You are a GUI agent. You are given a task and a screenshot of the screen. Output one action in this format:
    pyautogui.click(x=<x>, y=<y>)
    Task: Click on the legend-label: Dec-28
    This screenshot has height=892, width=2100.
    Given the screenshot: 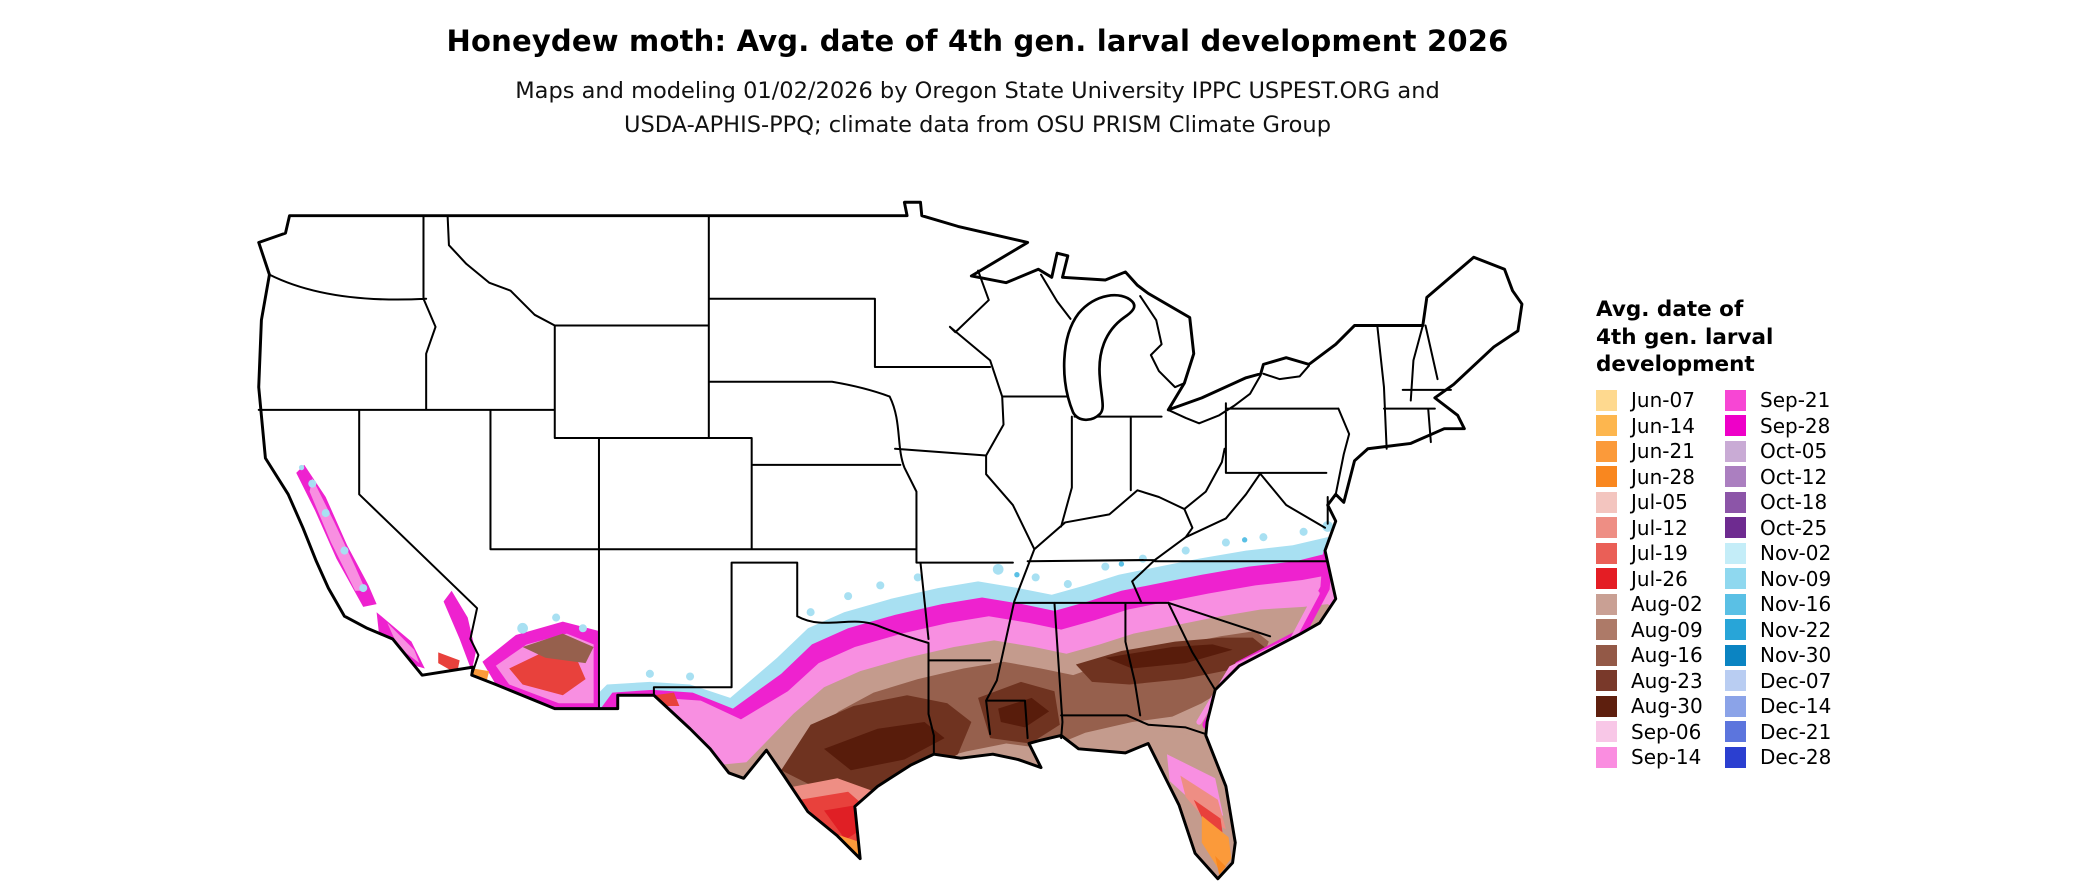 What is the action you would take?
    pyautogui.click(x=1796, y=757)
    